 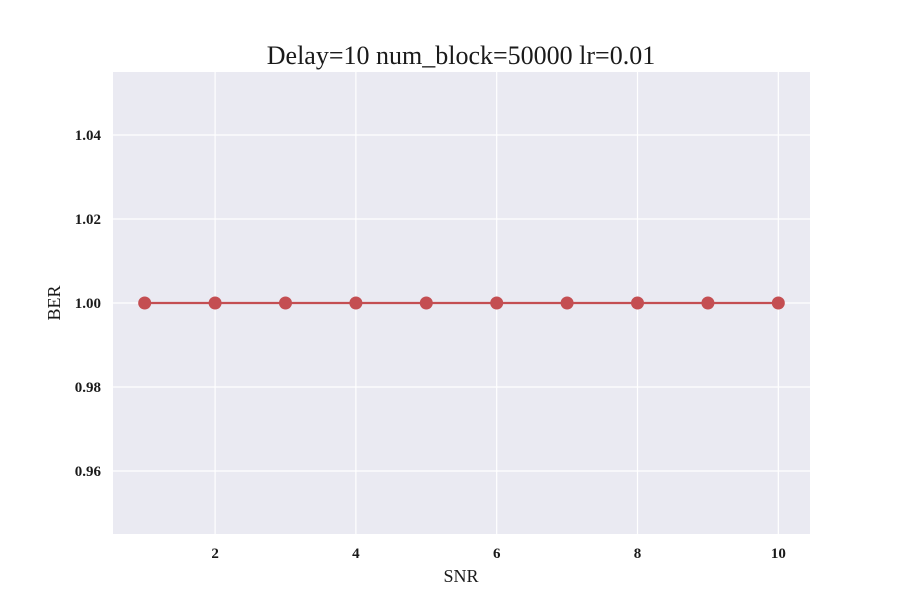 I want to click on x-tick-label: 10, so click(x=778, y=554).